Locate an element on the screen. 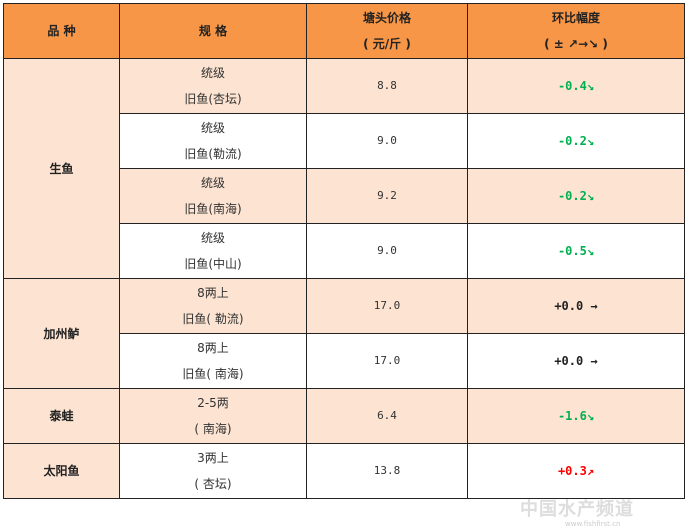 This screenshot has height=529, width=686. spec-grade: 3两上 is located at coordinates (213, 458).